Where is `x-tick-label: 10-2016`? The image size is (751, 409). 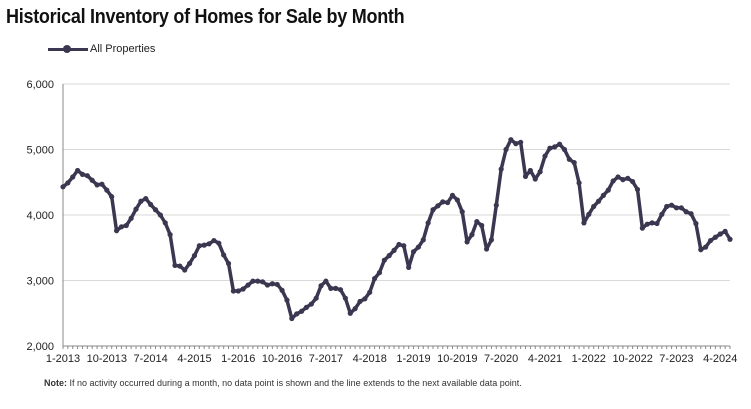 x-tick-label: 10-2016 is located at coordinates (282, 359).